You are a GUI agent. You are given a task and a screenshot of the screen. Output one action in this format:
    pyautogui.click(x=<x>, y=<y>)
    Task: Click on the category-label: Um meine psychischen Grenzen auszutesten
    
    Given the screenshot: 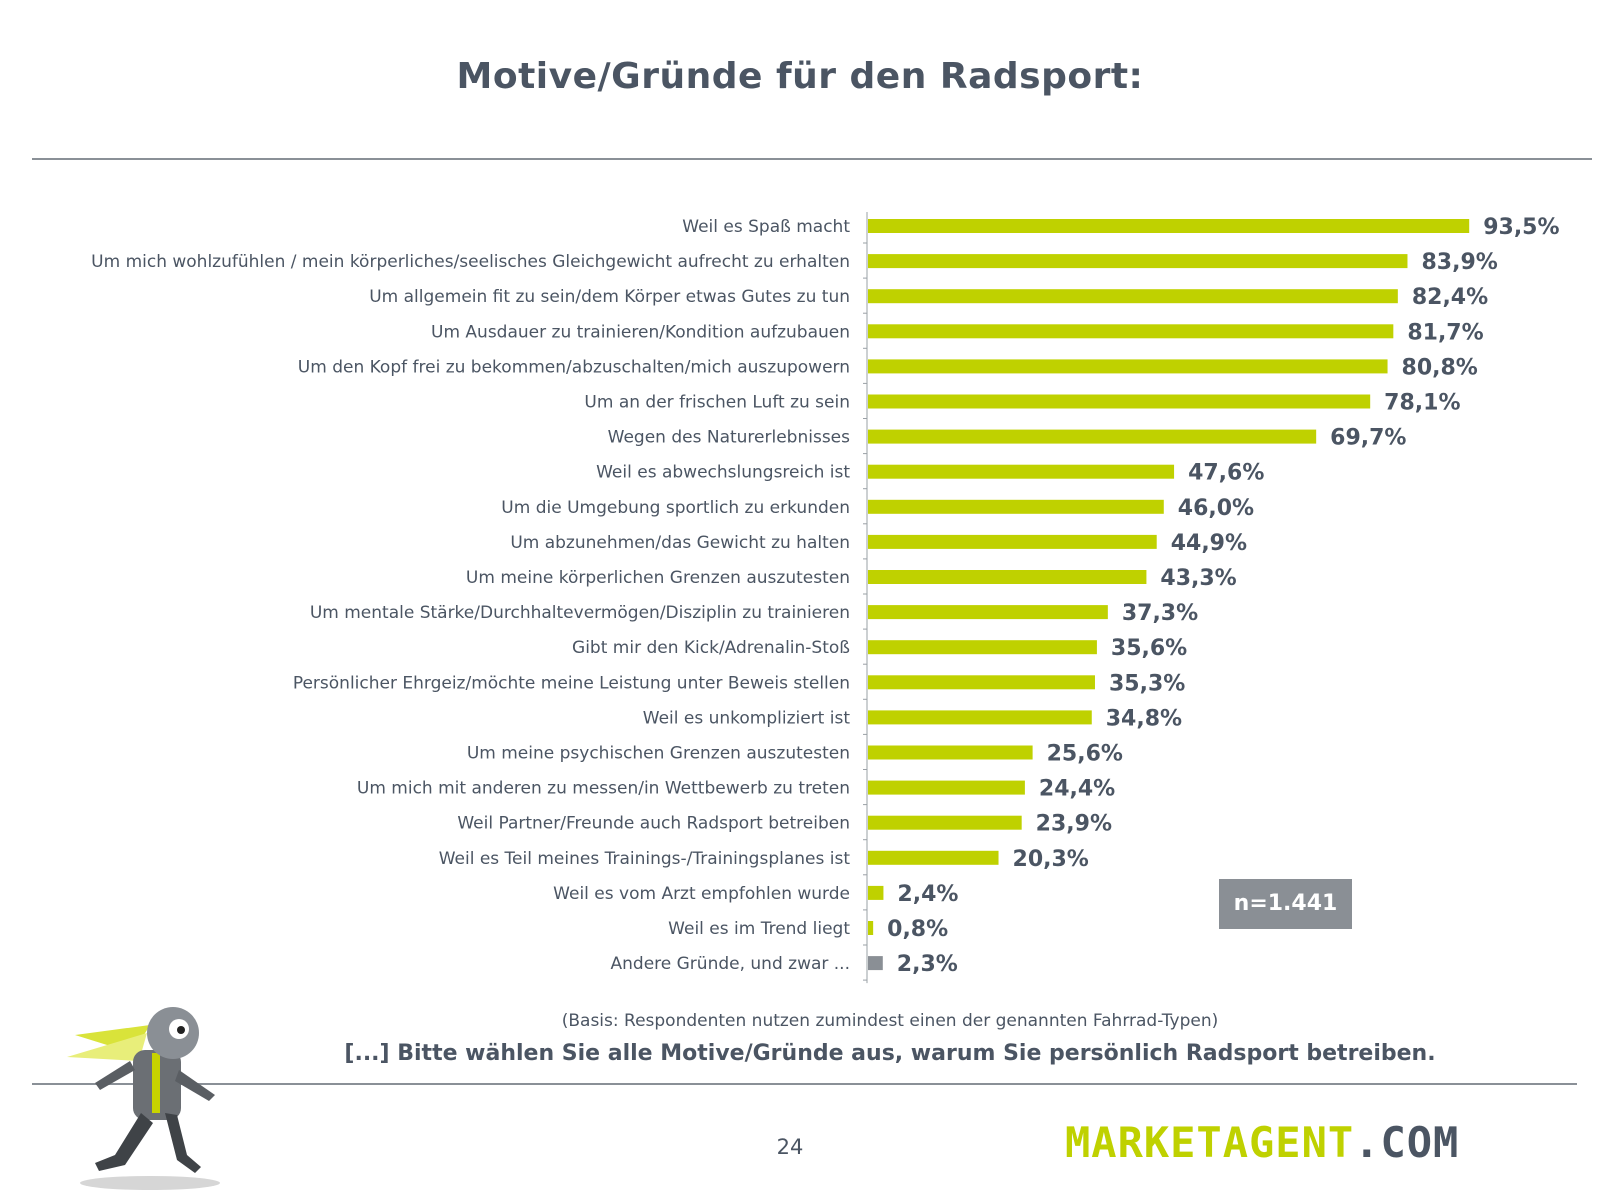 What is the action you would take?
    pyautogui.click(x=658, y=754)
    